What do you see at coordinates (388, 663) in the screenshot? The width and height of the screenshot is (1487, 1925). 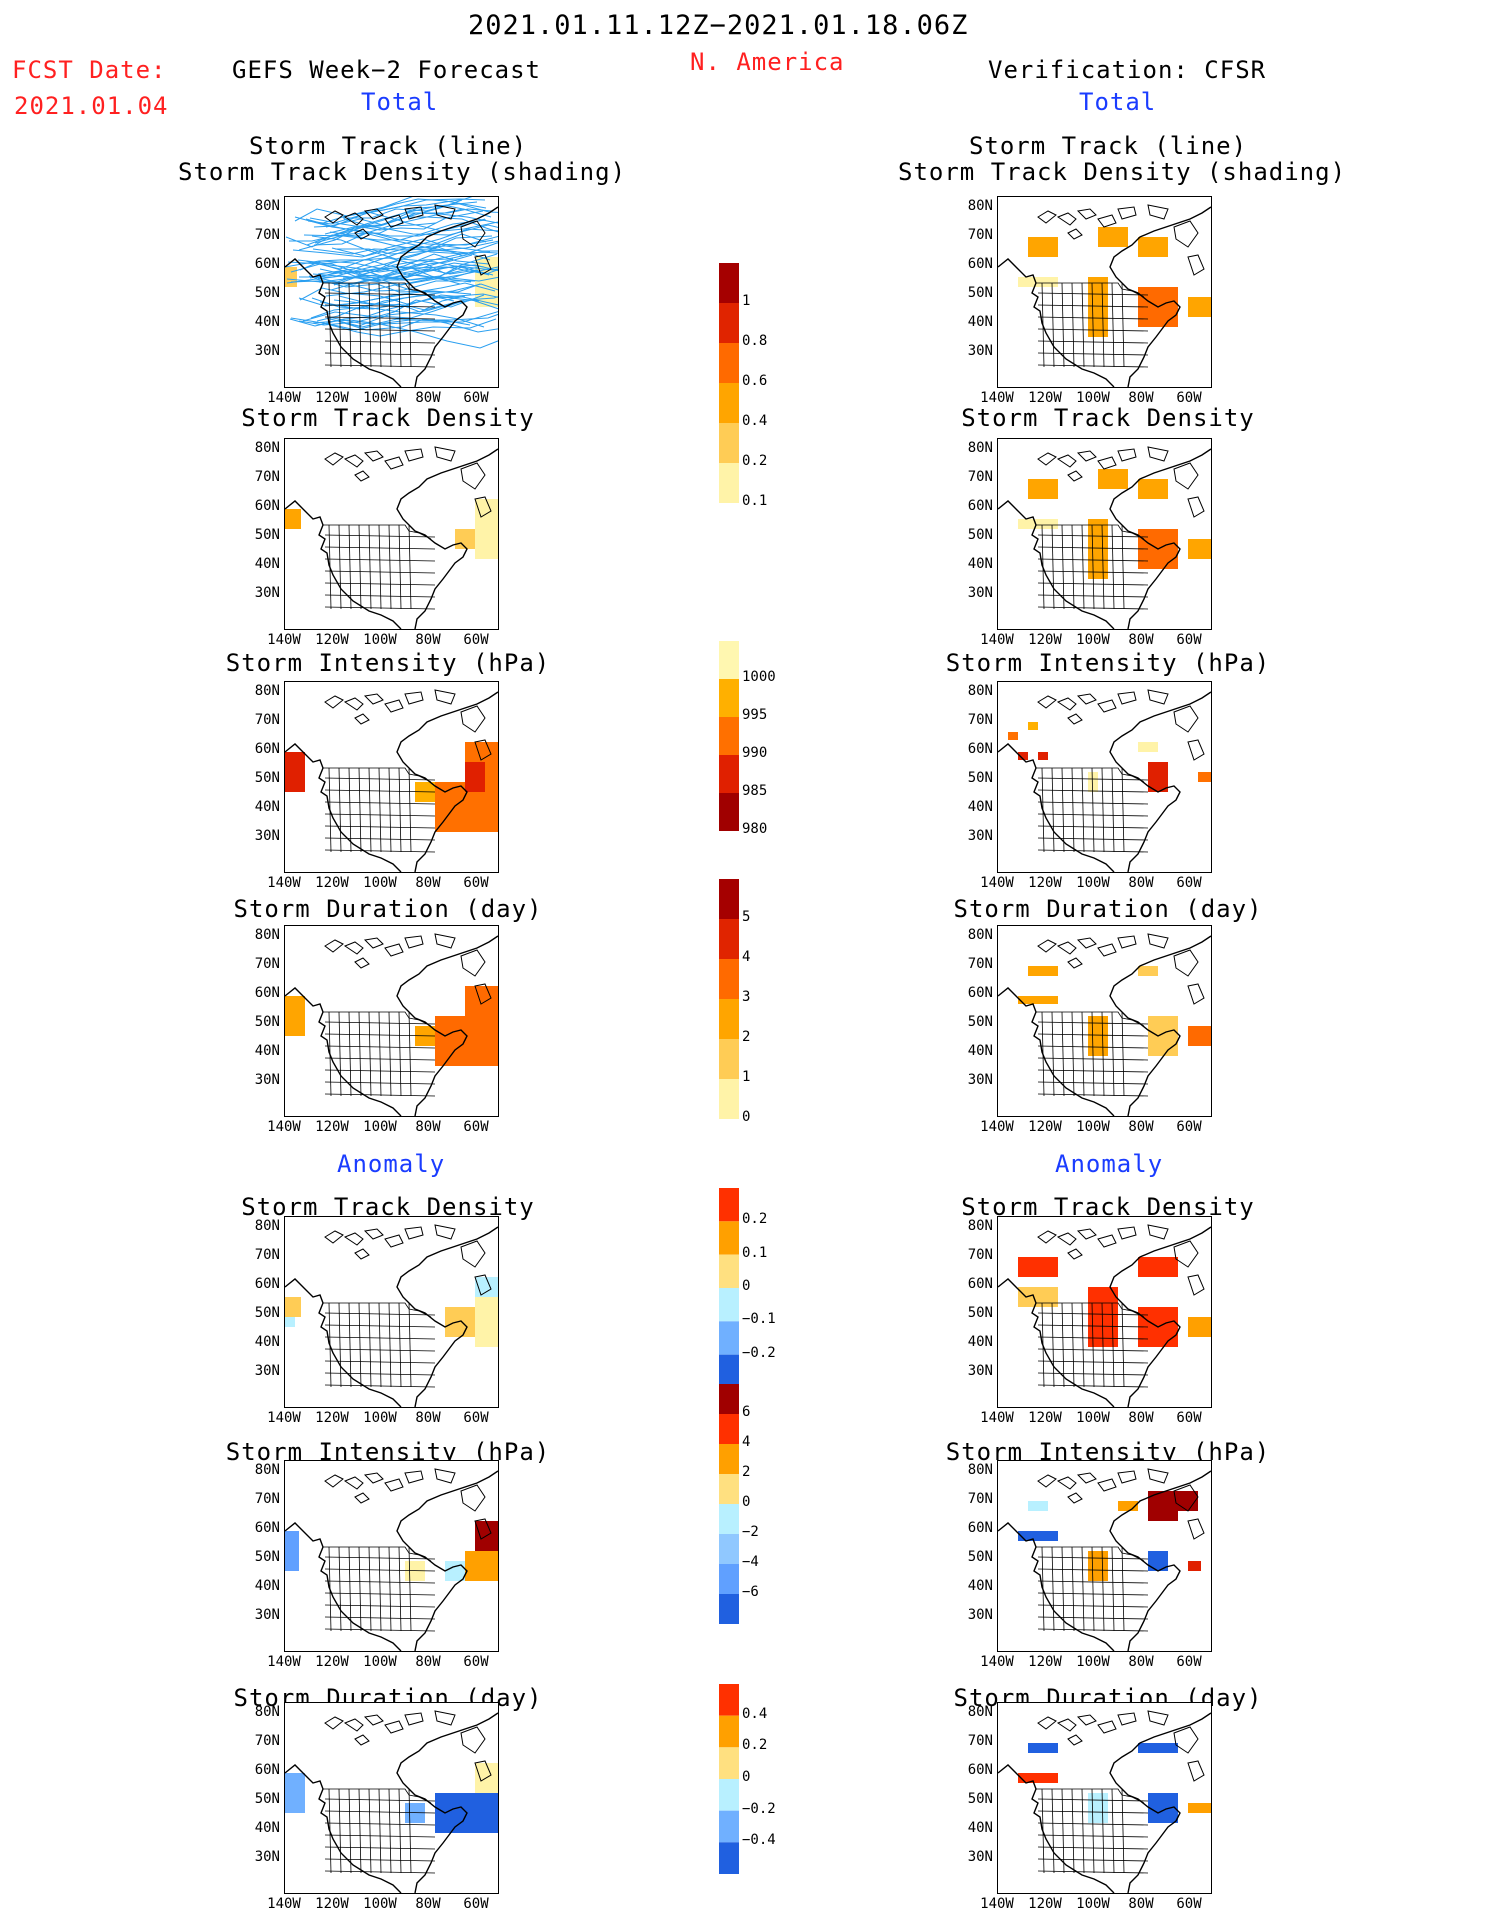 I see `left-intensity-title: Storm Intensity (hPa)` at bounding box center [388, 663].